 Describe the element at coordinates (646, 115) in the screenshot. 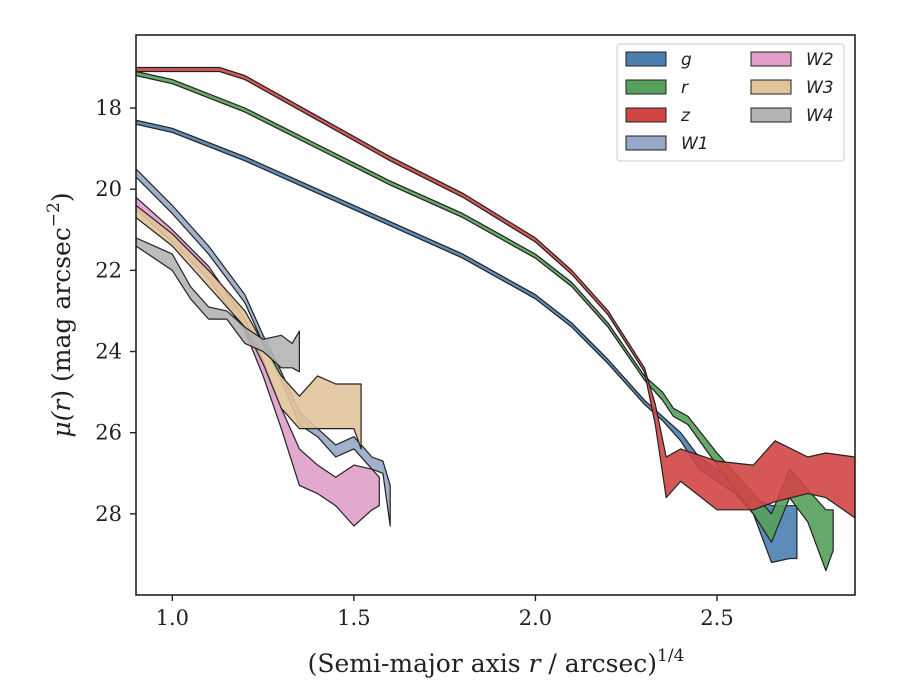

I see `legend-swatch-z` at that location.